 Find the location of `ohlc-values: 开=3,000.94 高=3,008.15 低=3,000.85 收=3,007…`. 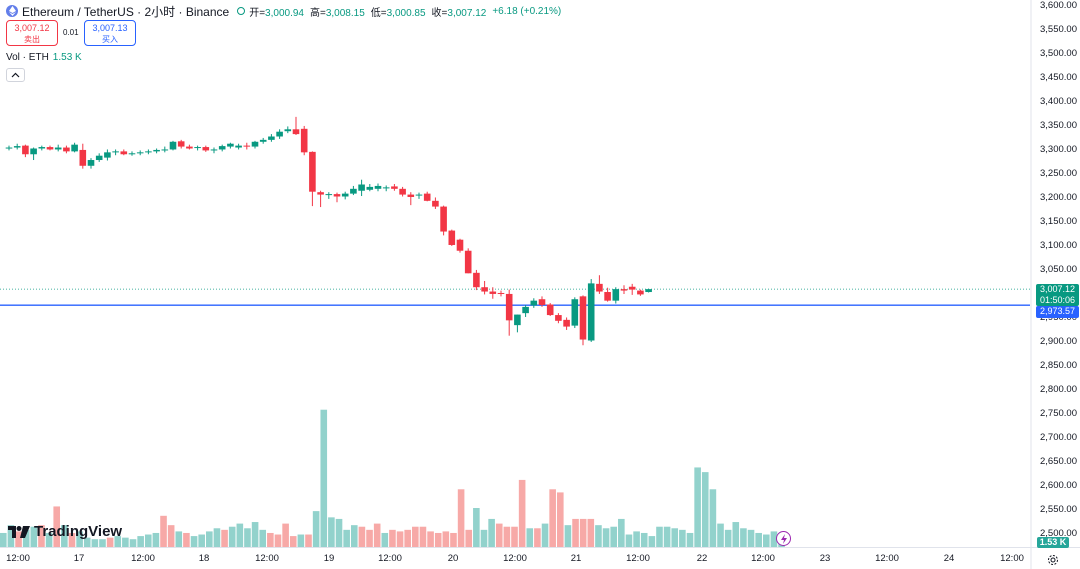

ohlc-values: 开=3,000.94 高=3,008.15 低=3,000.85 收=3,007… is located at coordinates (405, 12).